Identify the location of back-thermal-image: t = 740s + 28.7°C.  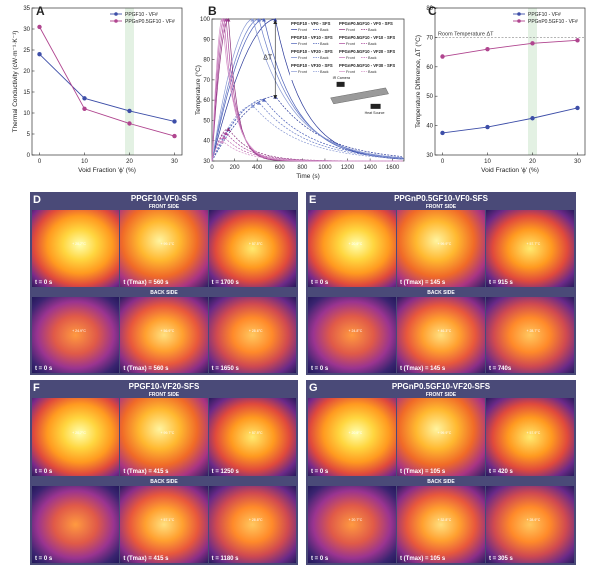
(530, 334).